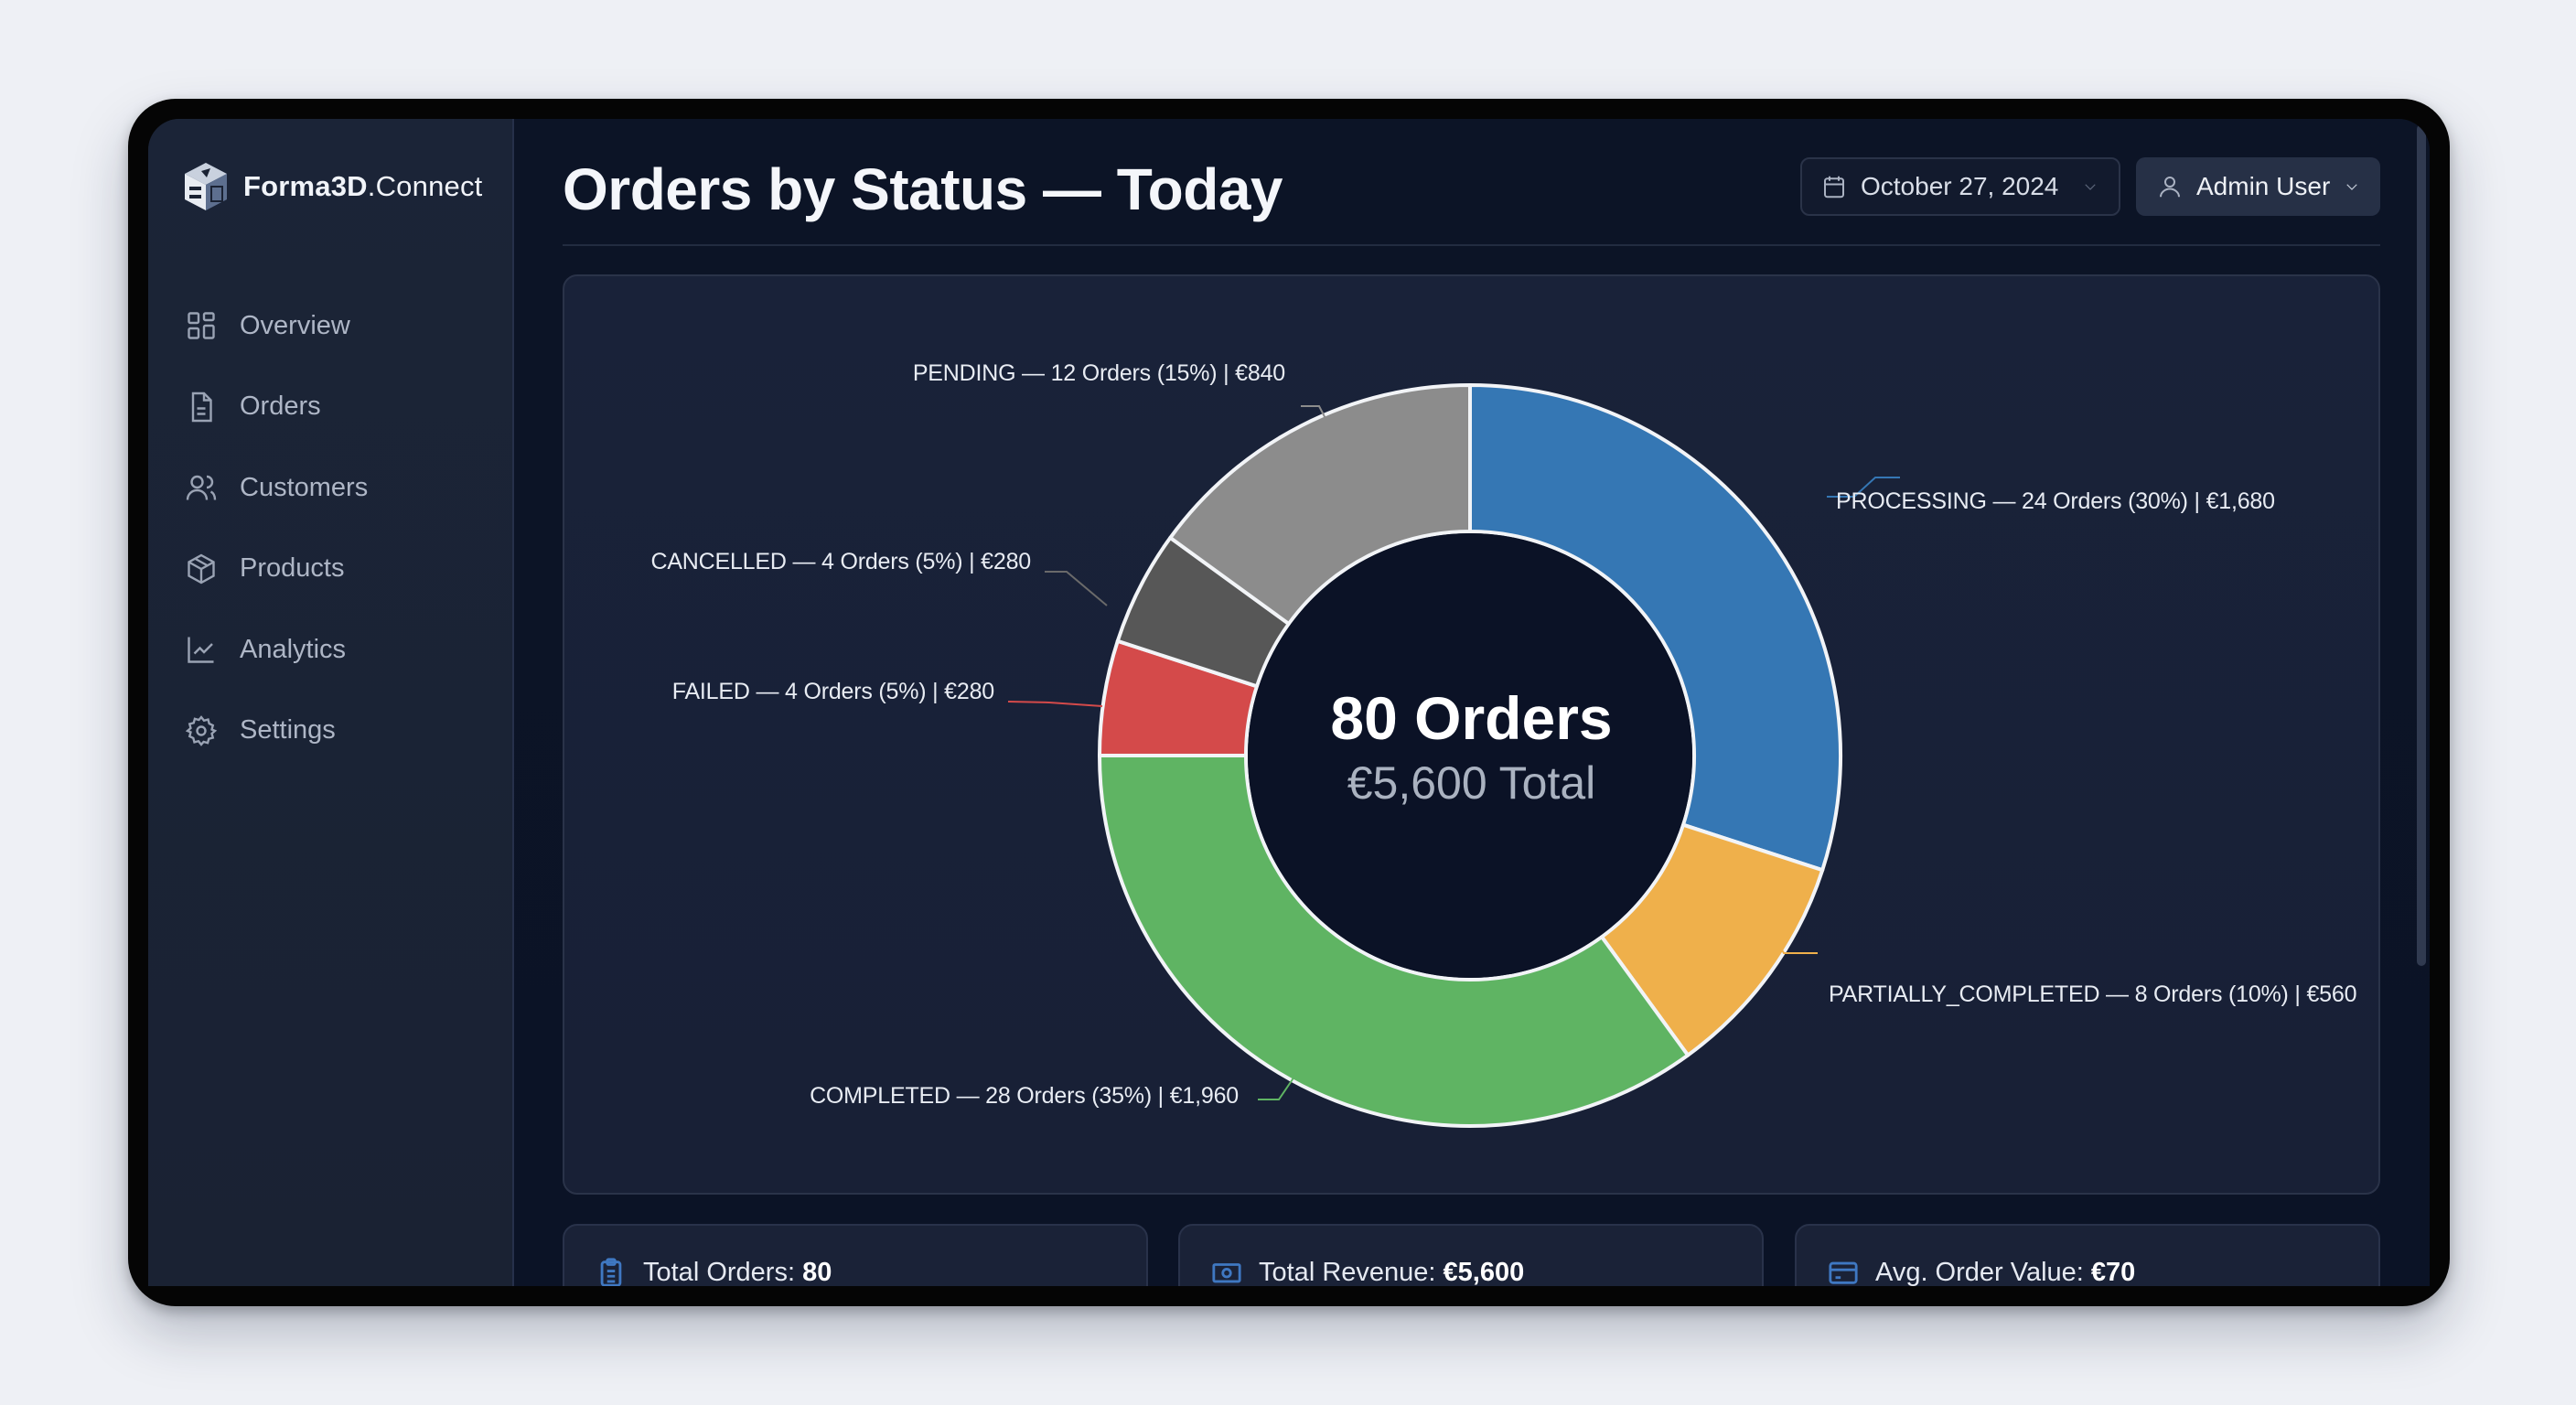  What do you see at coordinates (855, 1255) in the screenshot?
I see `stat-card-total-orders: Total Orders: 80` at bounding box center [855, 1255].